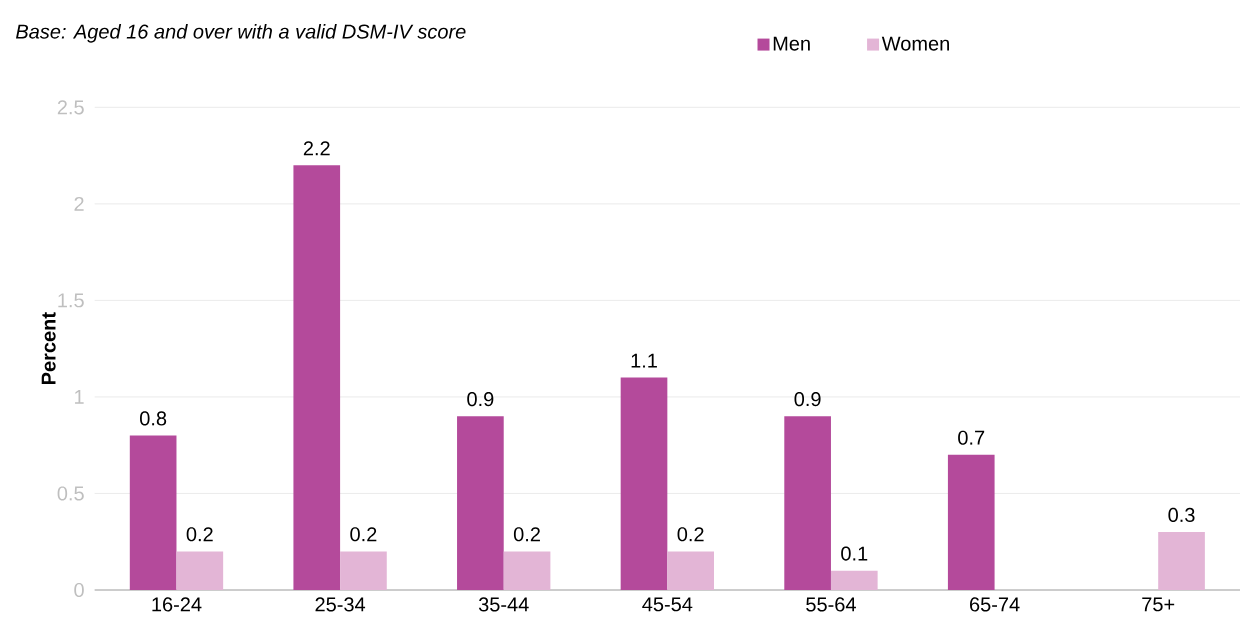 This screenshot has width=1246, height=632. Describe the element at coordinates (79, 397) in the screenshot. I see `y-tick-label: 1` at that location.